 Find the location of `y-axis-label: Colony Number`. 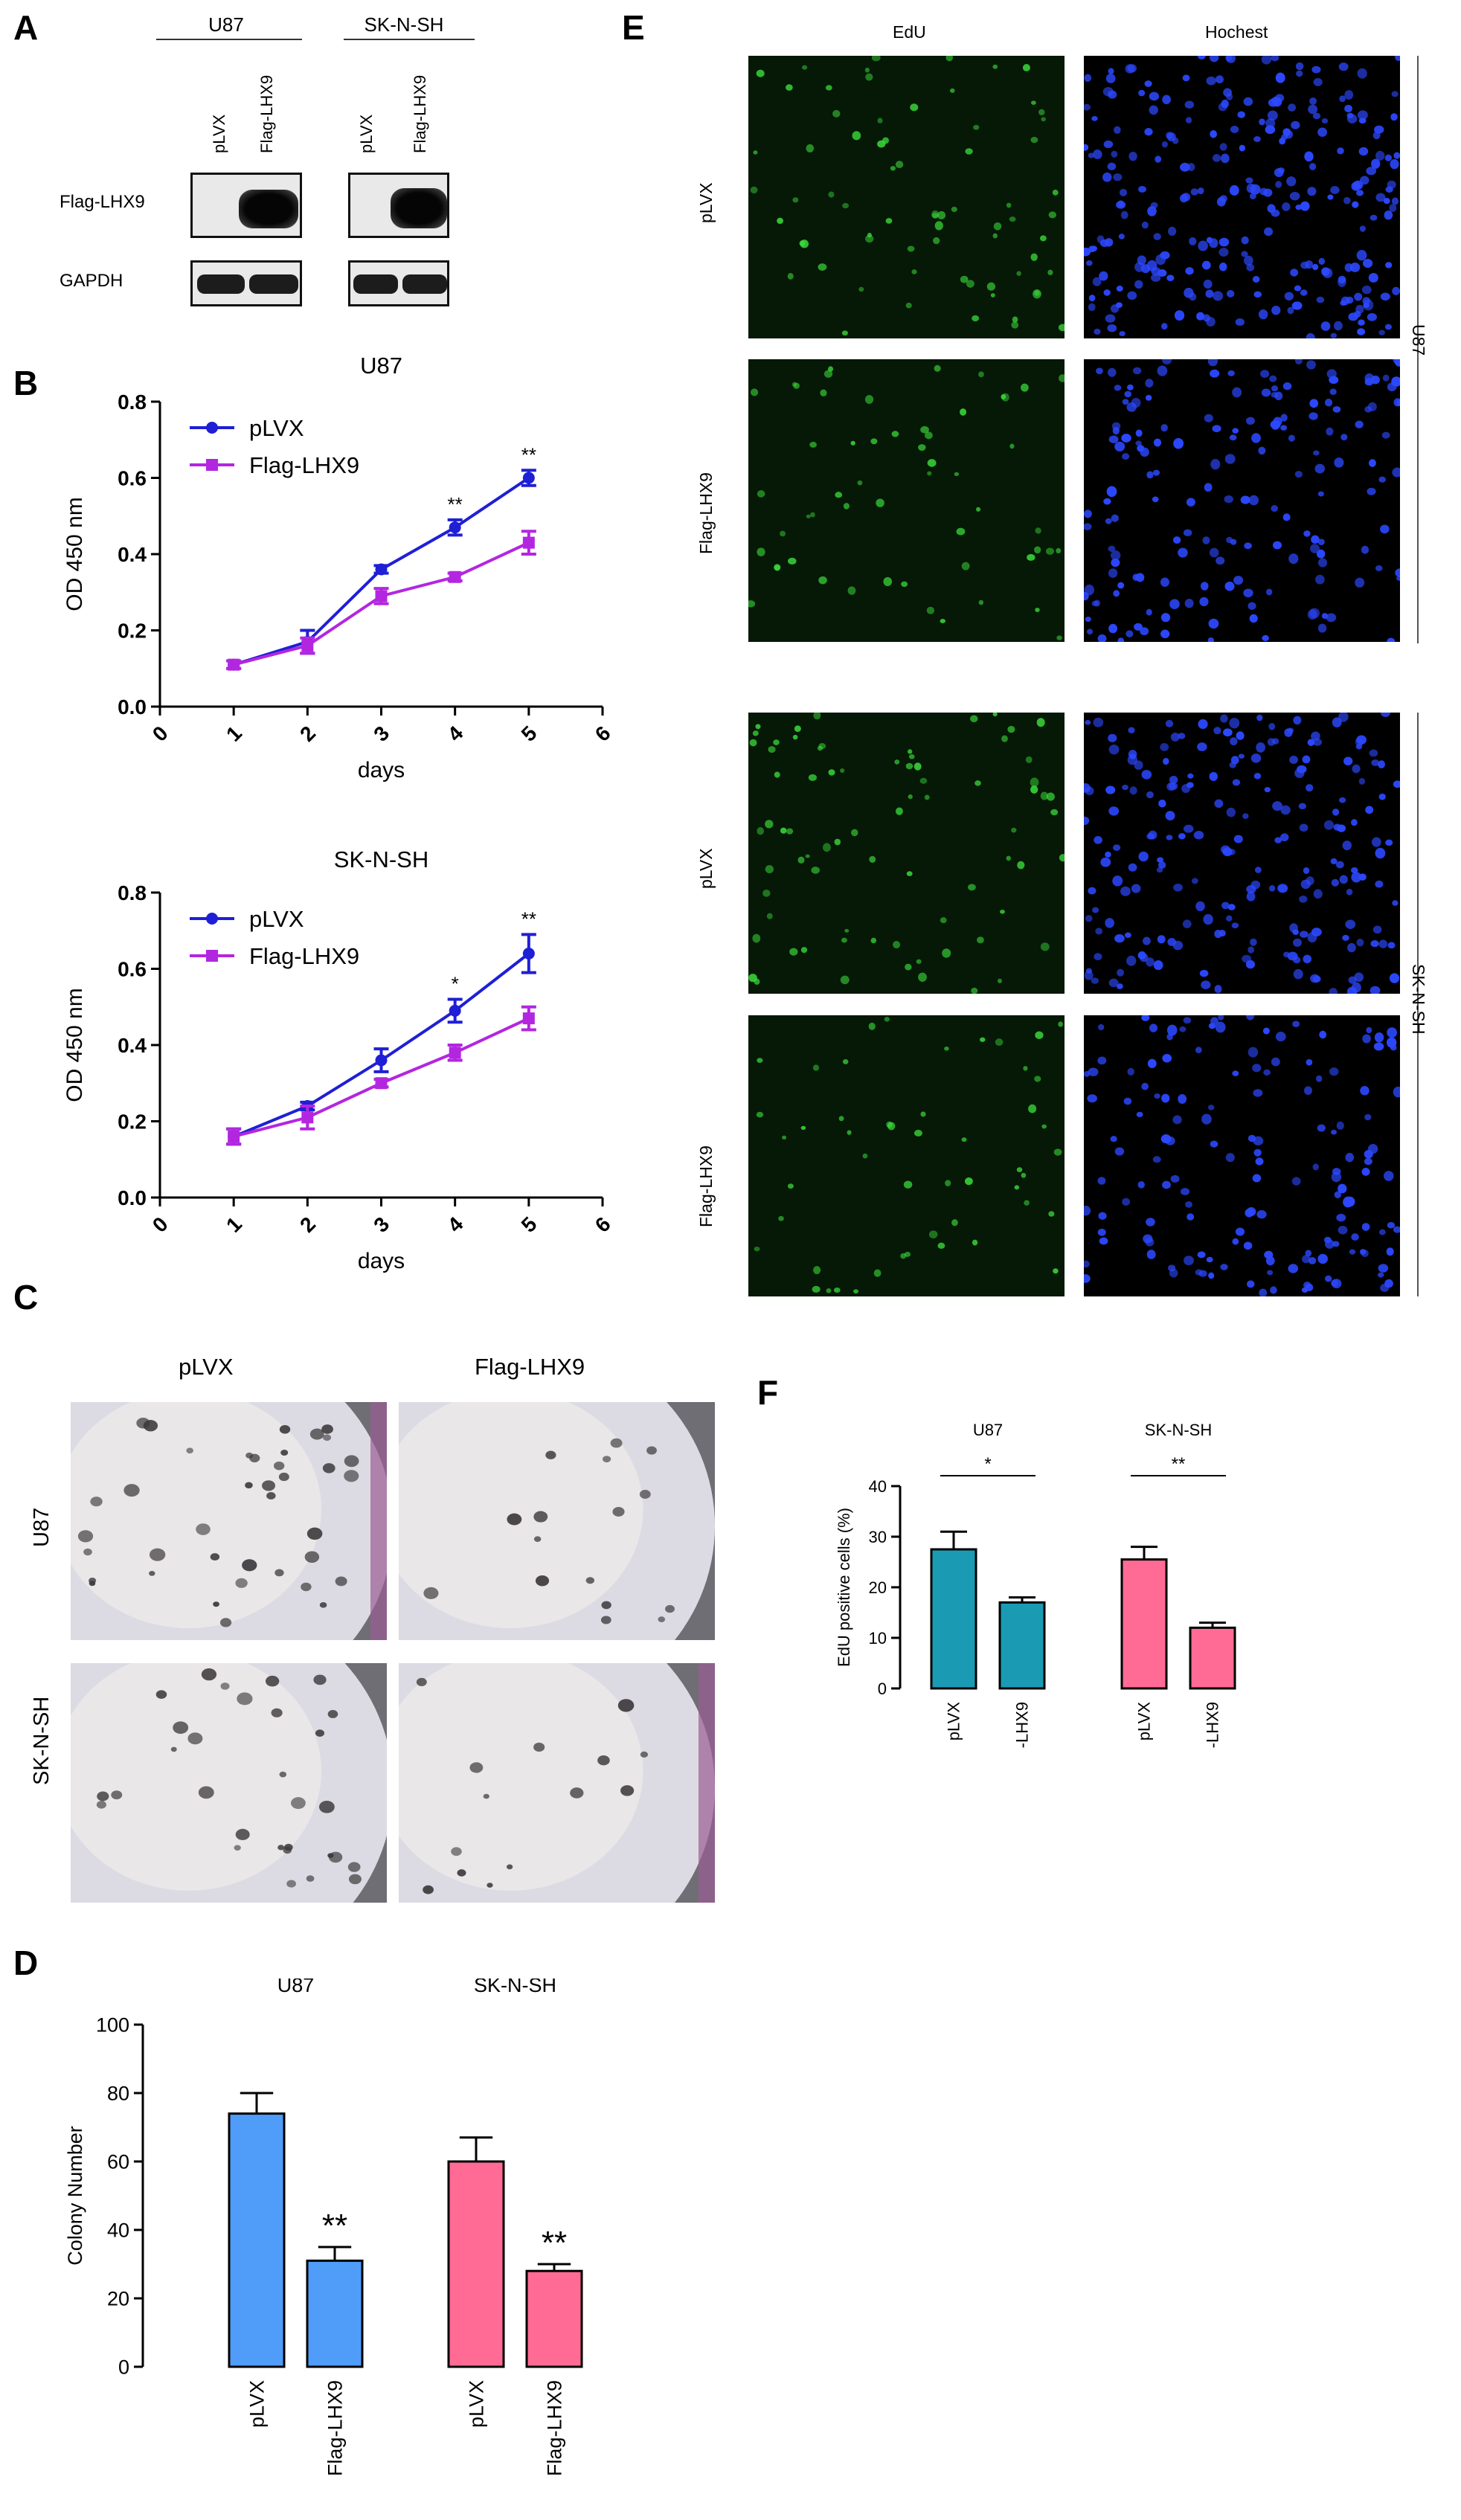

y-axis-label: Colony Number is located at coordinates (75, 2196).